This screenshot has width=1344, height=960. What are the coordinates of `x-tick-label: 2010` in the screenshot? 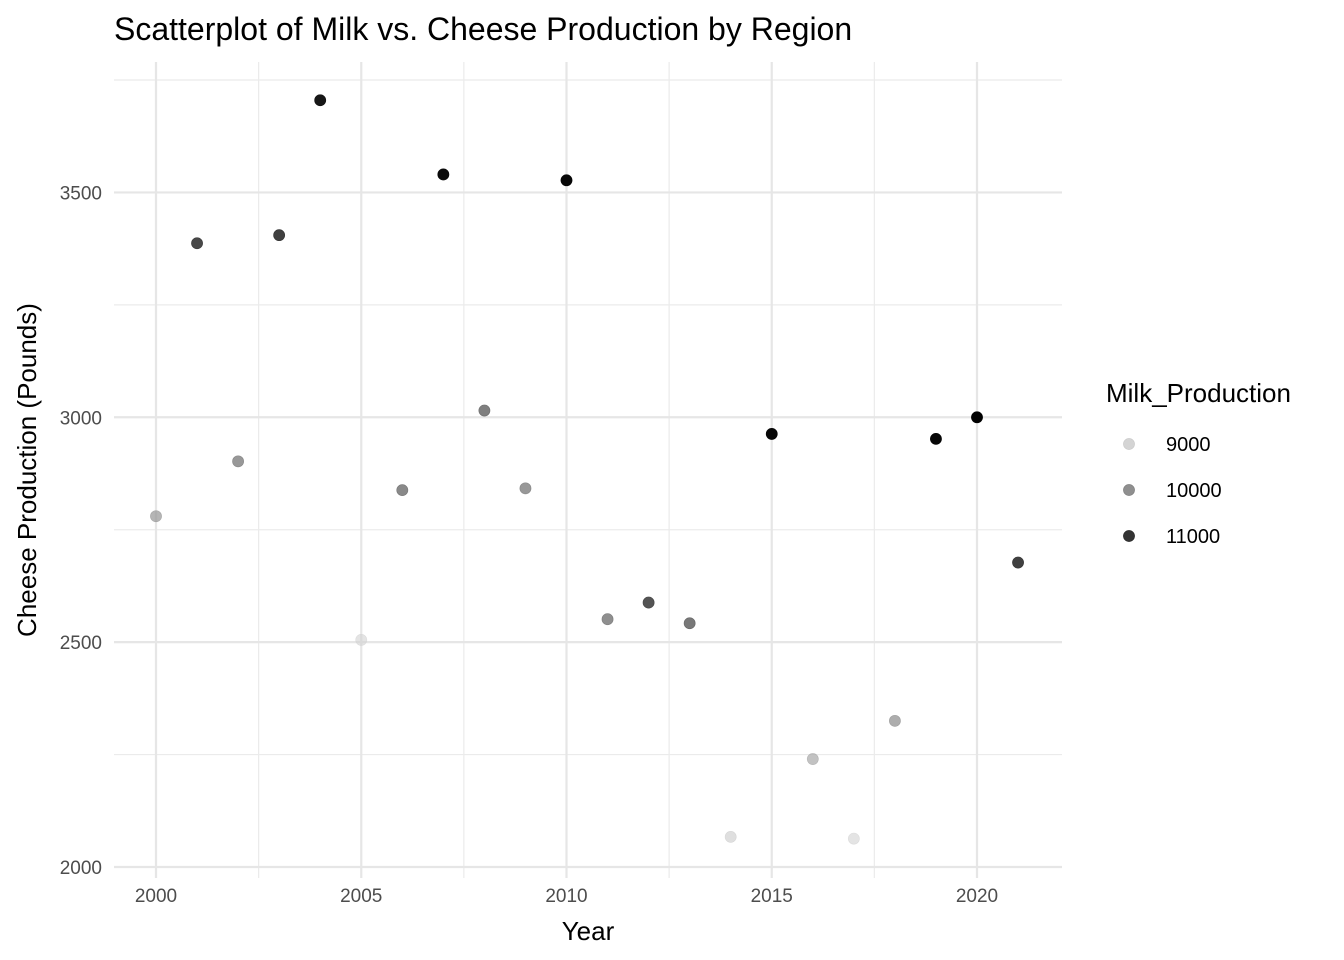 It's located at (566, 896).